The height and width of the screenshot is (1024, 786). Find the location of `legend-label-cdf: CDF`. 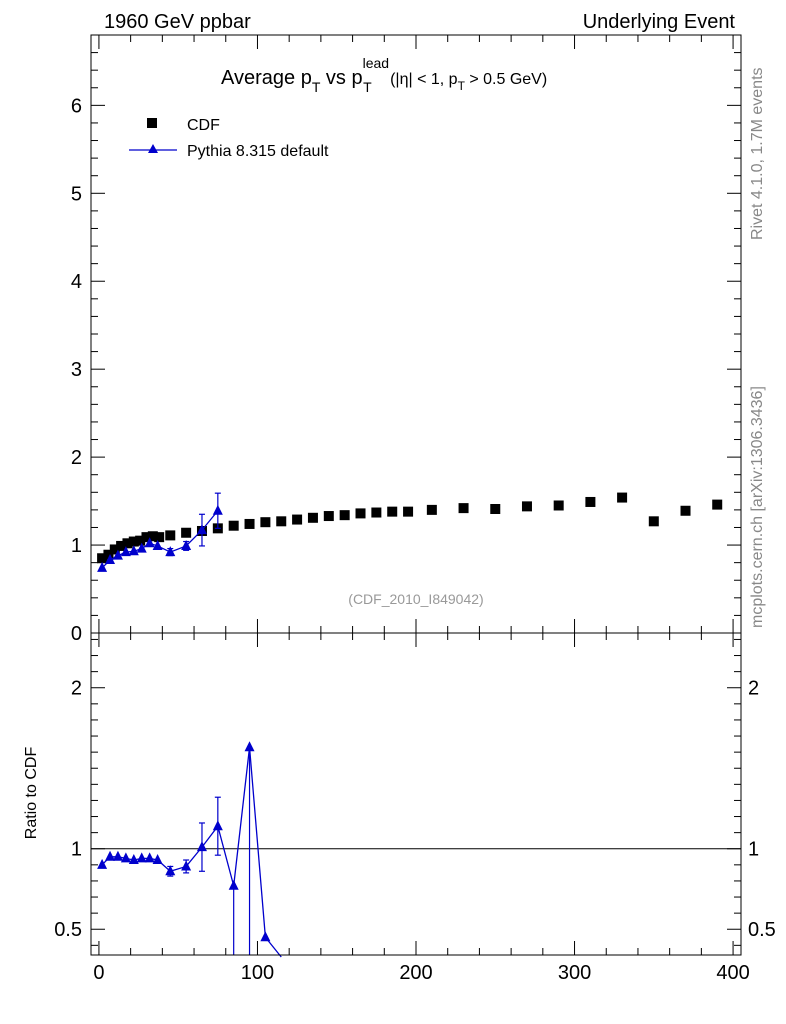

legend-label-cdf: CDF is located at coordinates (203, 125).